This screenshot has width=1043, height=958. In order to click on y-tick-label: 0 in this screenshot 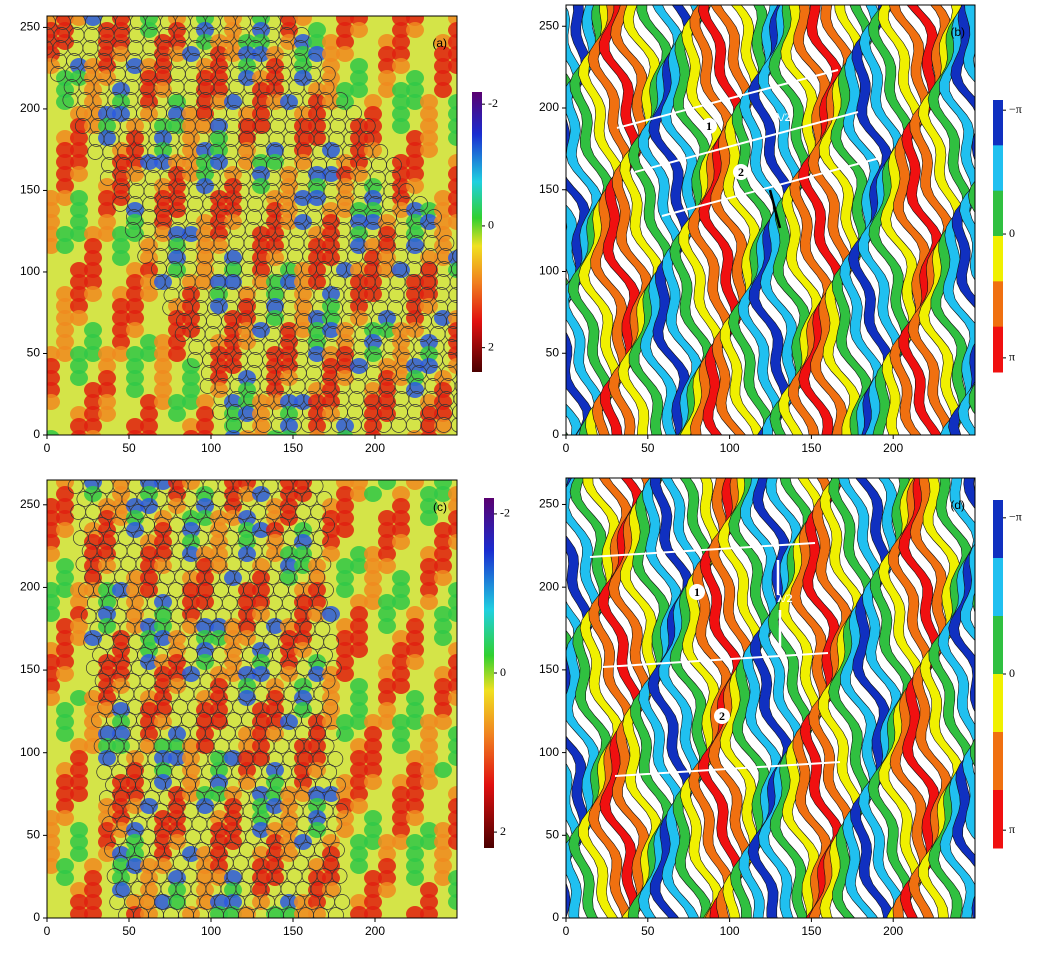, I will do `click(36, 434)`.